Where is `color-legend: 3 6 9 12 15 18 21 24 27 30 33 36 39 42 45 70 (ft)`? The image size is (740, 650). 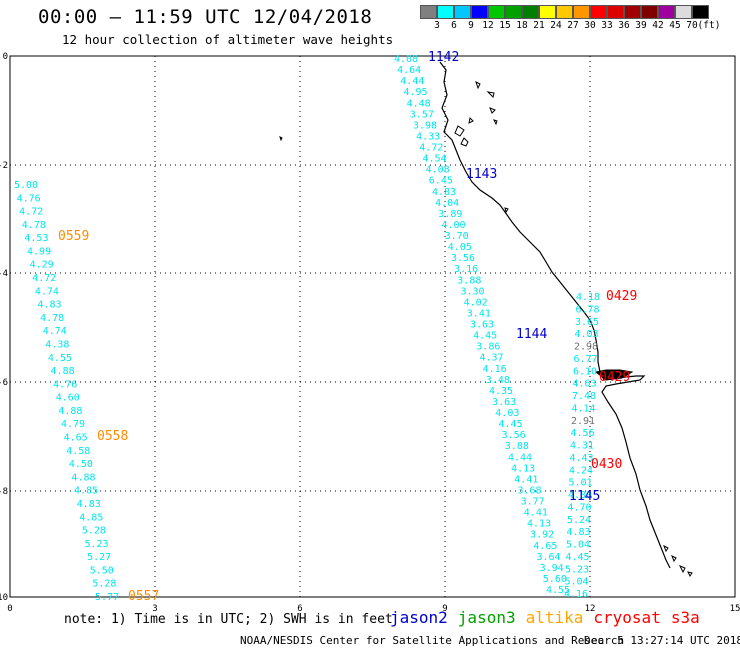
color-legend: 3 6 9 12 15 18 21 24 27 30 33 36 39 42 45 70 (ft) is located at coordinates (580, 19).